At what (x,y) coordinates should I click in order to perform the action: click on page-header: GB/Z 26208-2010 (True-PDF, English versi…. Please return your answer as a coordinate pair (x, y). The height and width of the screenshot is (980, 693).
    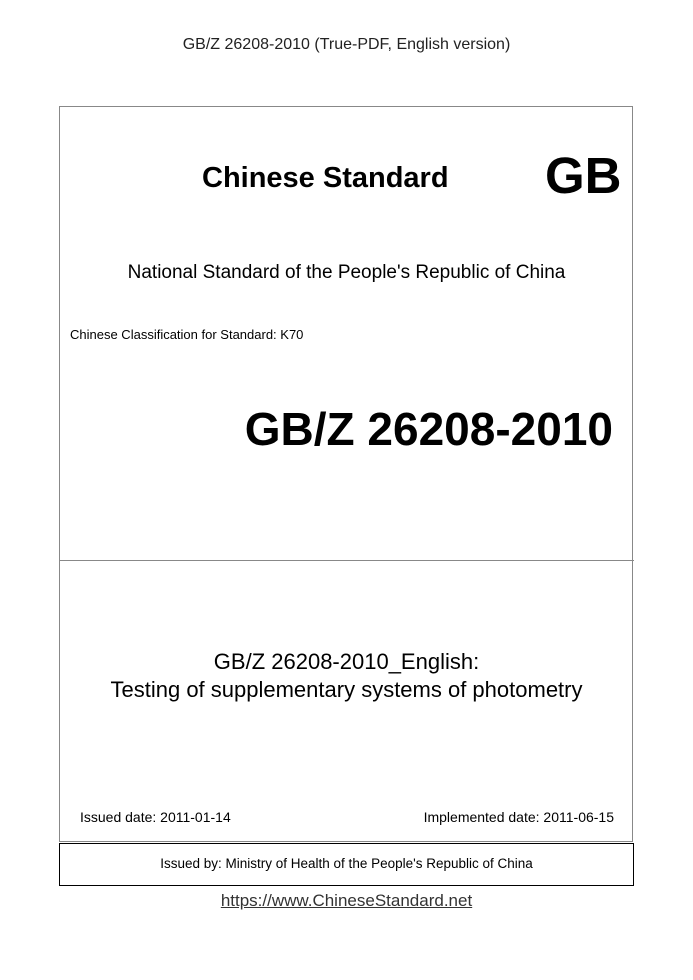
    Looking at the image, I should click on (346, 44).